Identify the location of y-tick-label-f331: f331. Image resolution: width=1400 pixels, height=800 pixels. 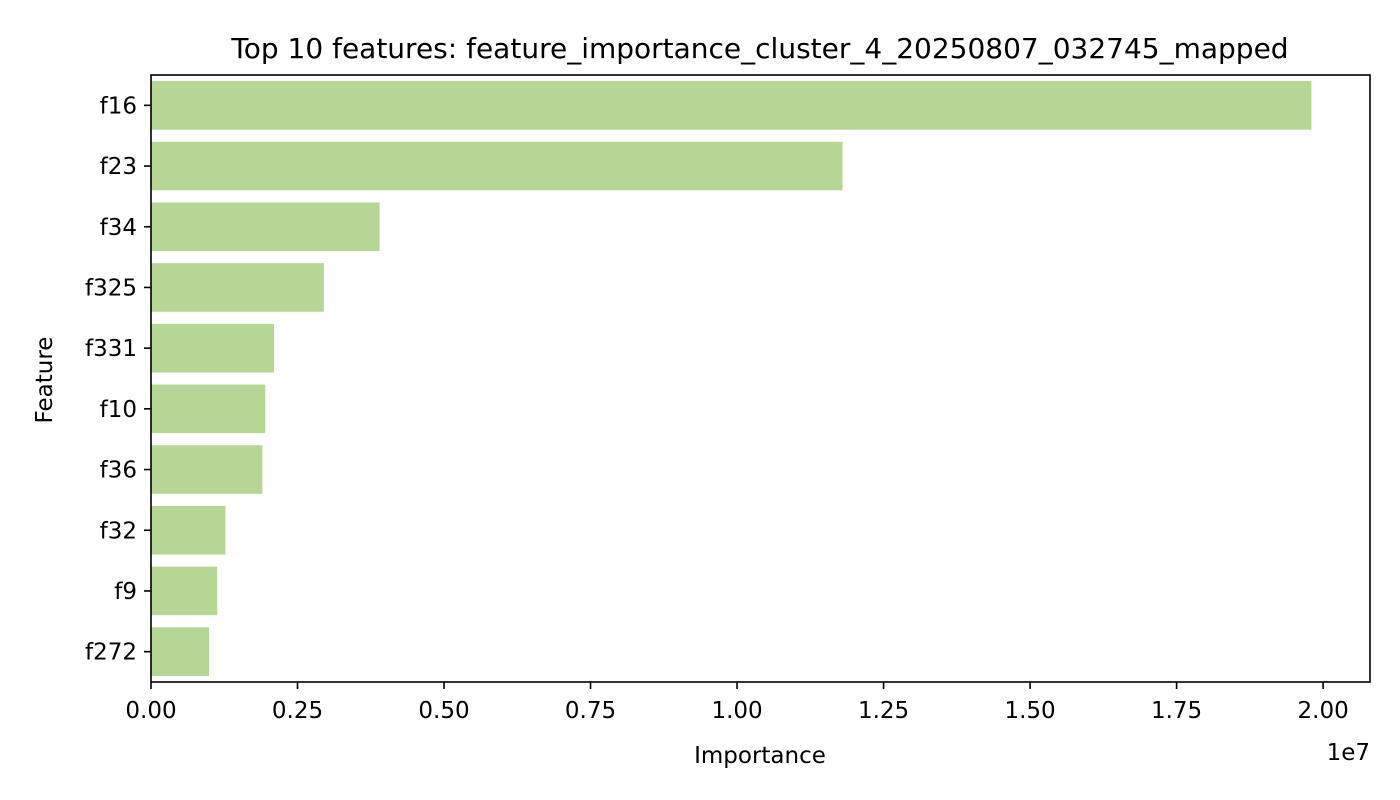
(111, 349).